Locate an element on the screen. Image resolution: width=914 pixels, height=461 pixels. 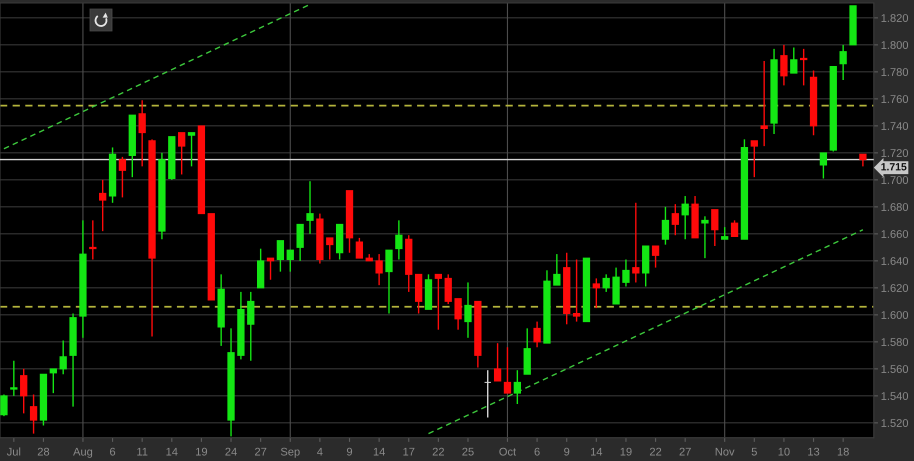
x-tick-label: 10 is located at coordinates (784, 452).